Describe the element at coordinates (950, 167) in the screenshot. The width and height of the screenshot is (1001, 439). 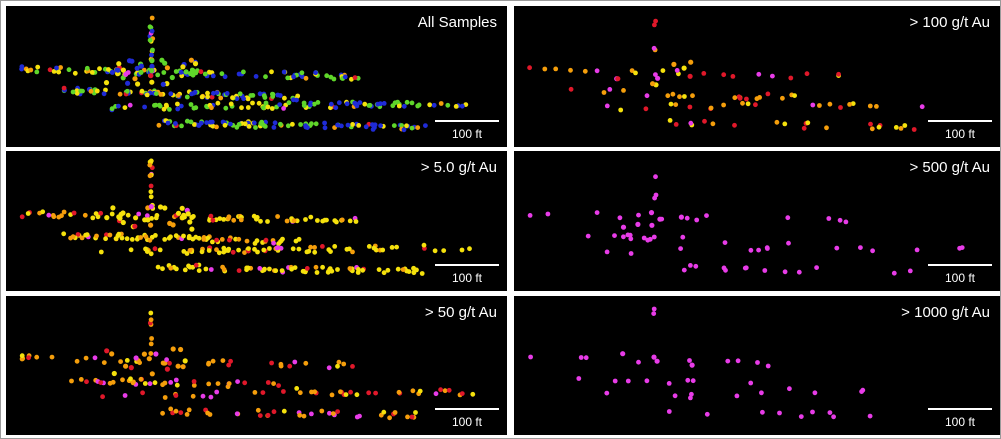
I see `panel-title: > 500 g/t Au` at that location.